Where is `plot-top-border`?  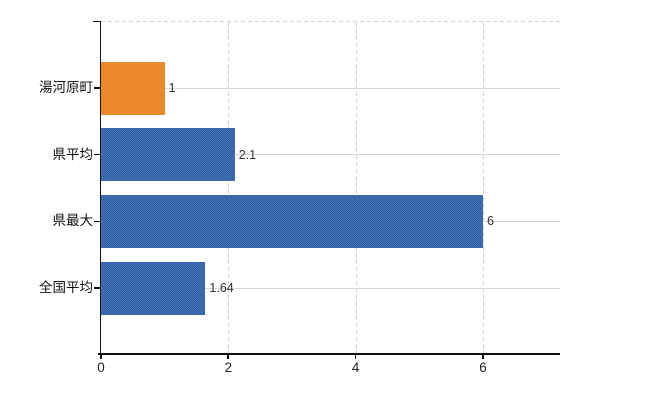 plot-top-border is located at coordinates (330, 21).